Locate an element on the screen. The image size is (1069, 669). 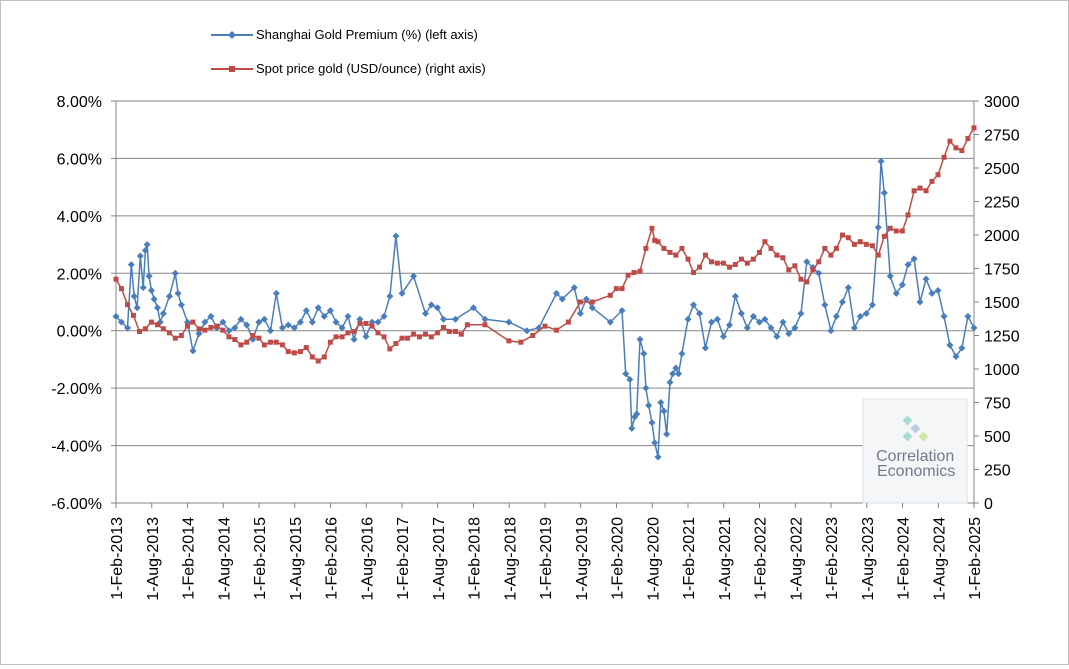
x-tick-label: 1-Aug-2022 is located at coordinates (796, 559).